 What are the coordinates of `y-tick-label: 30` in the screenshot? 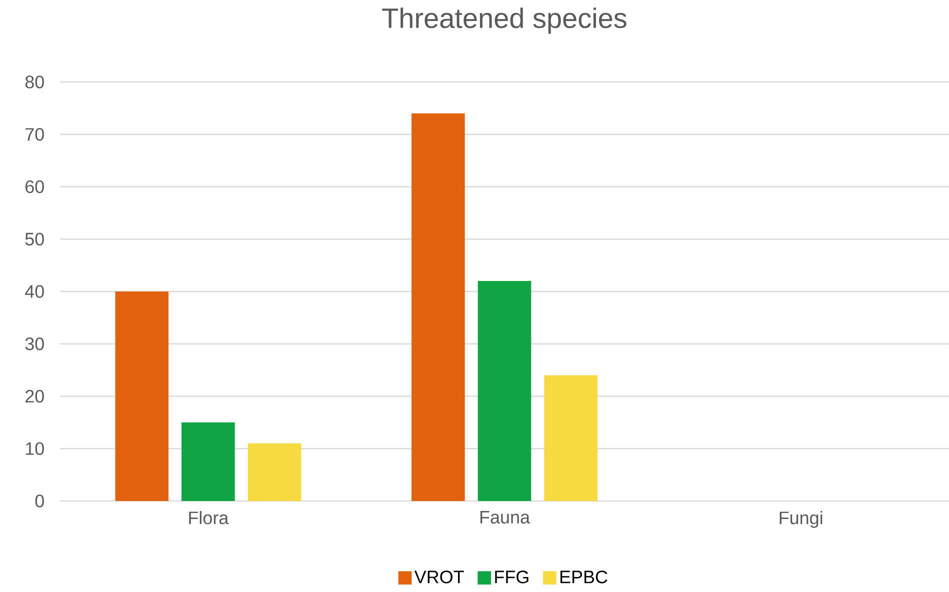 It's located at (34, 343).